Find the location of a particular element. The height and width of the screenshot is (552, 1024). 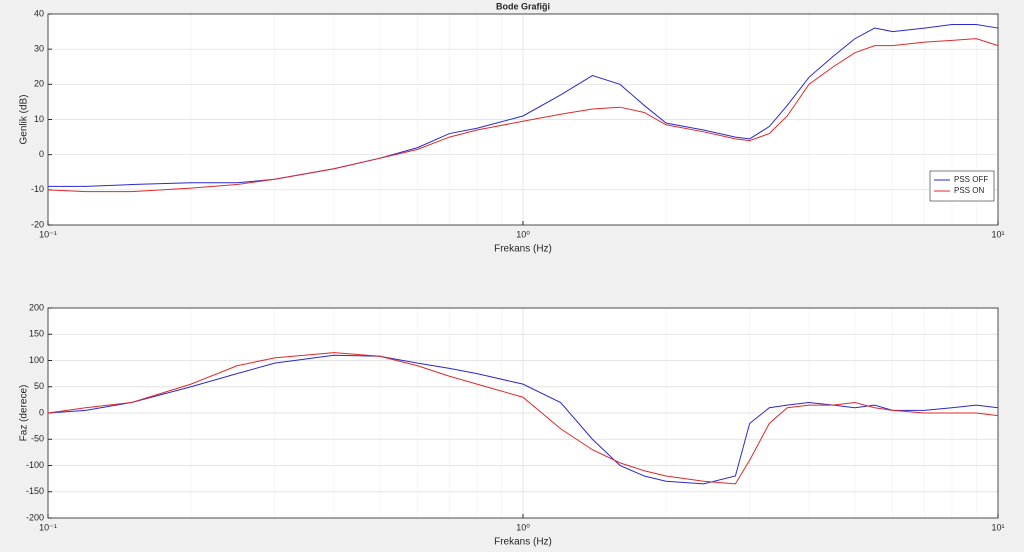

legend-label: PSS OFF is located at coordinates (971, 179).